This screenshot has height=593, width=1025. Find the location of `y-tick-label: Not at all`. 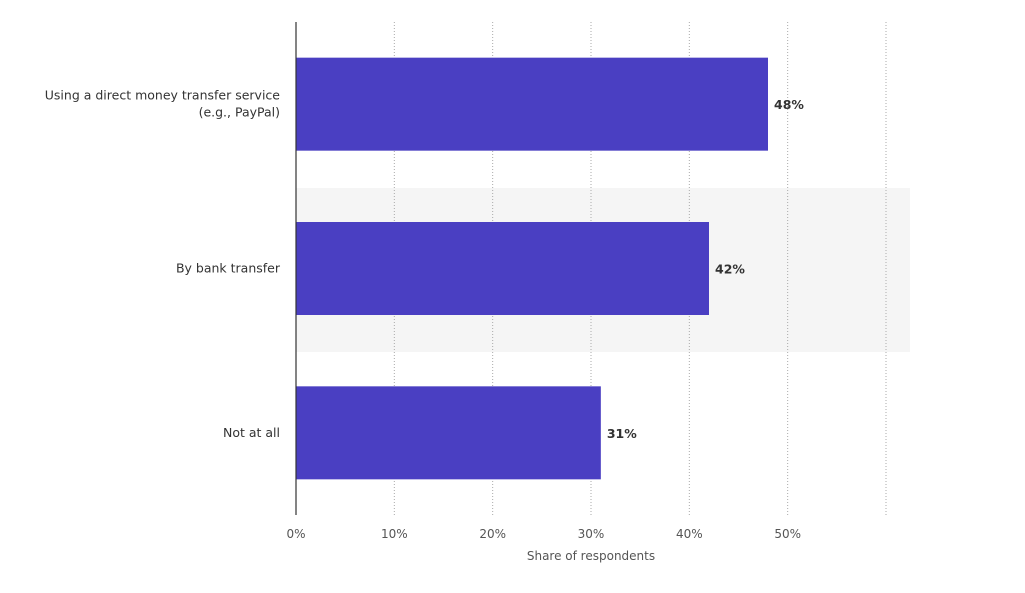

y-tick-label: Not at all is located at coordinates (251, 432).